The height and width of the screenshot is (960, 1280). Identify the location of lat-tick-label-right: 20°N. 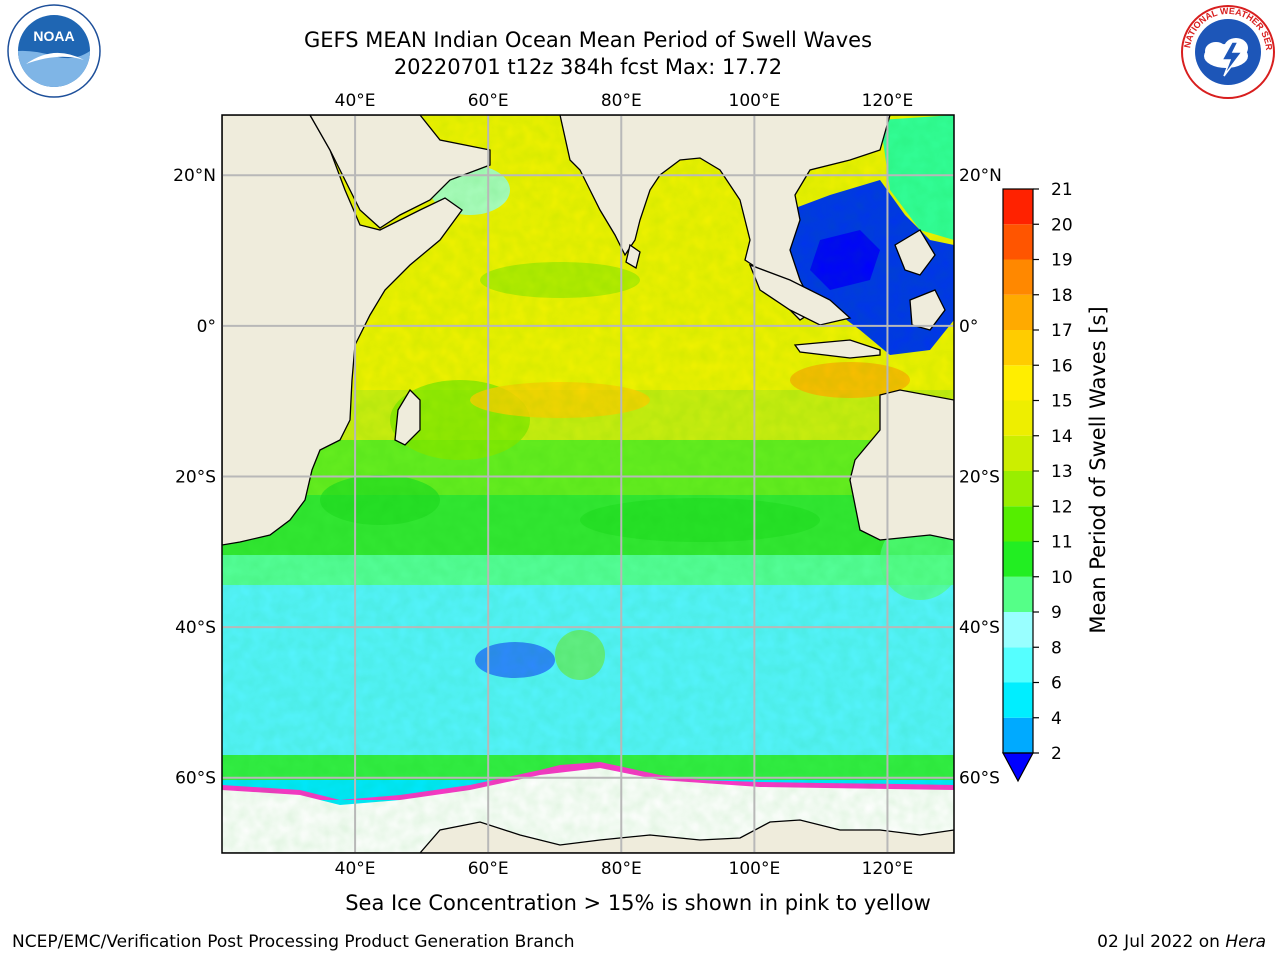
(980, 176).